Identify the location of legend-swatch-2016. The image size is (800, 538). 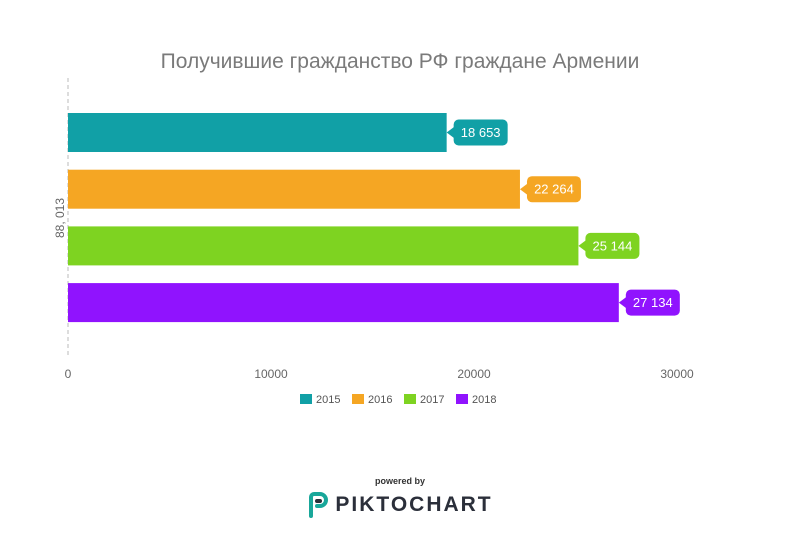
(358, 399).